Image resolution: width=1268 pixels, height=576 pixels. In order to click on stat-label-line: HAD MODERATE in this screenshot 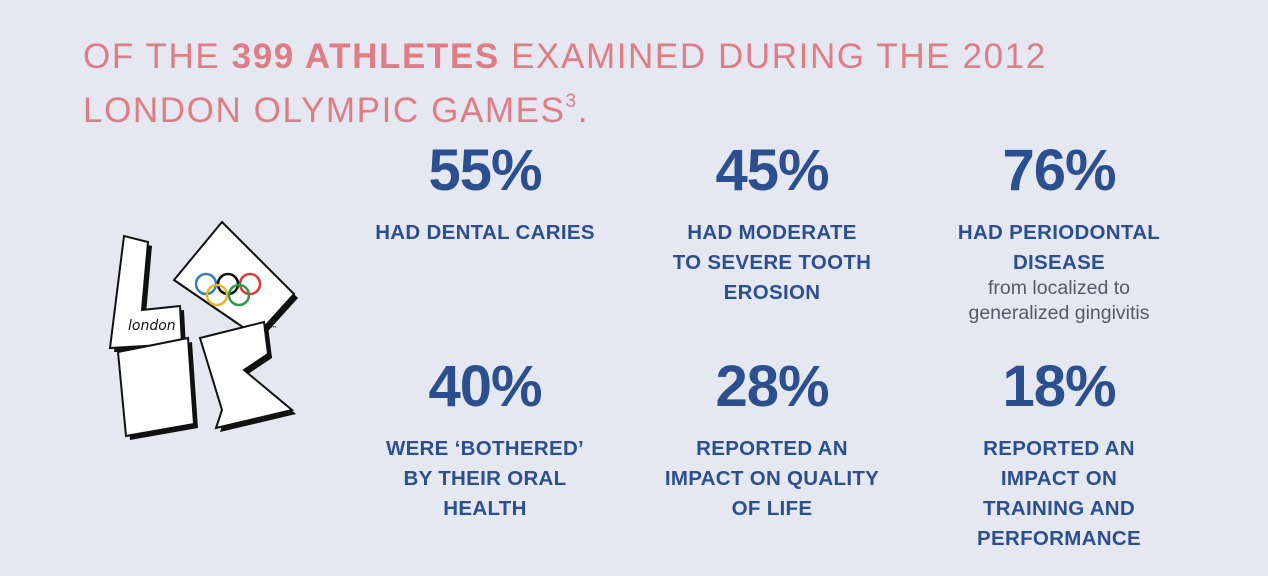, I will do `click(772, 232)`.